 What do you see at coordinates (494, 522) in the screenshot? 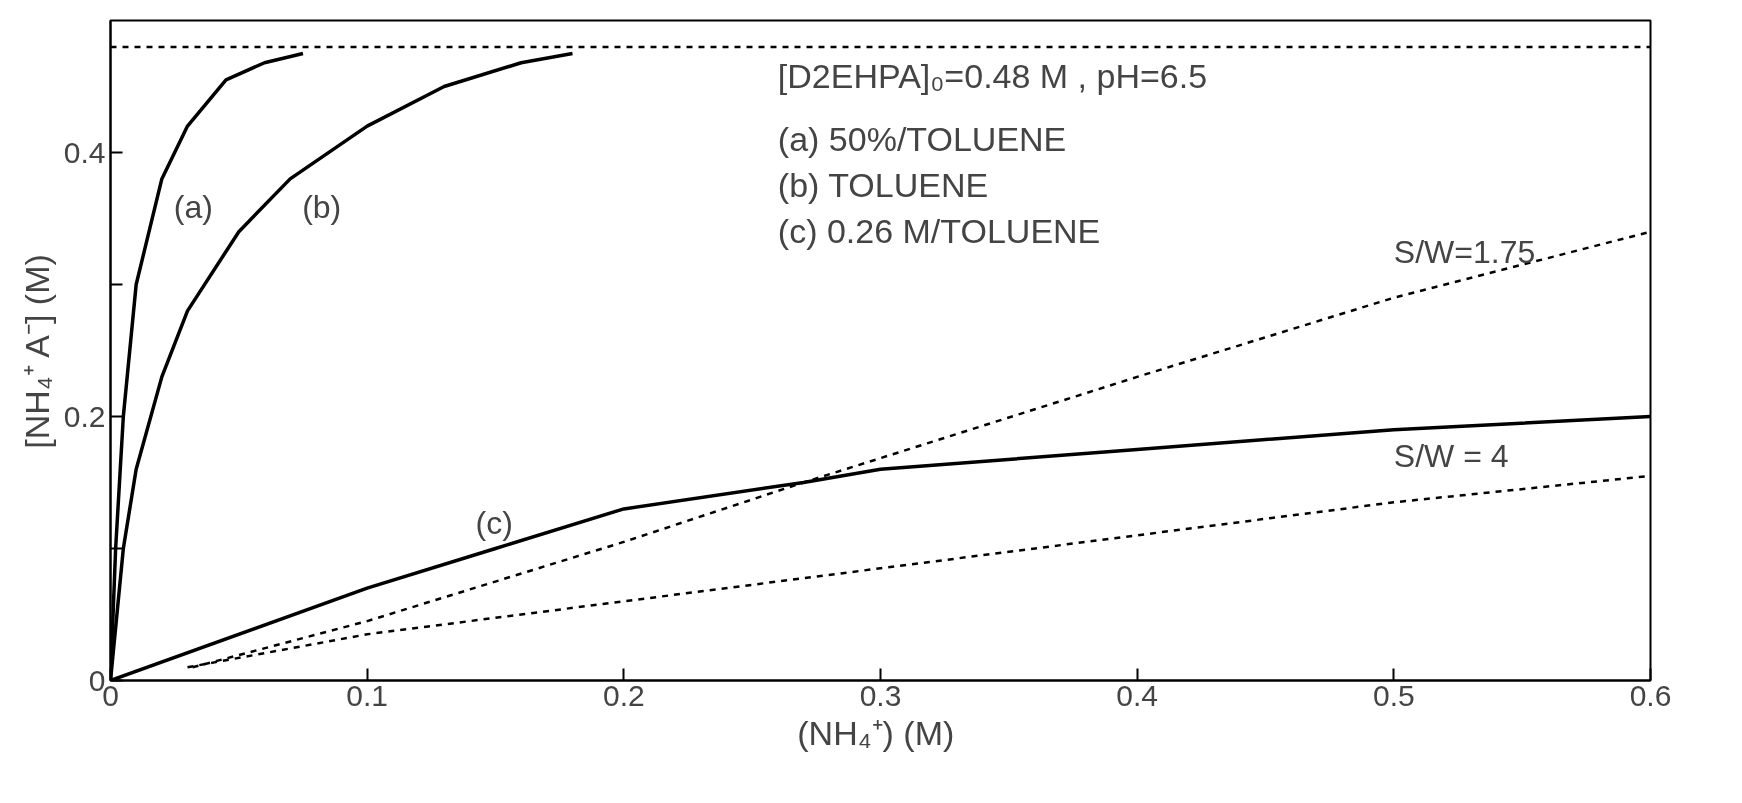
I see `series-label: (c)` at bounding box center [494, 522].